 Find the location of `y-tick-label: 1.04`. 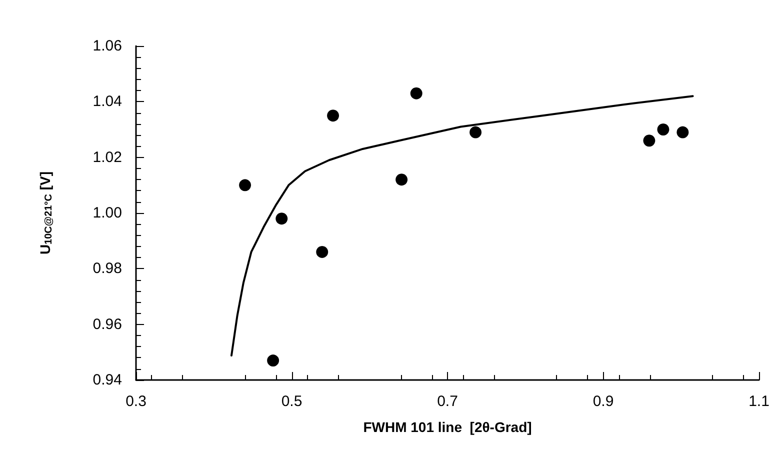

y-tick-label: 1.04 is located at coordinates (107, 101).